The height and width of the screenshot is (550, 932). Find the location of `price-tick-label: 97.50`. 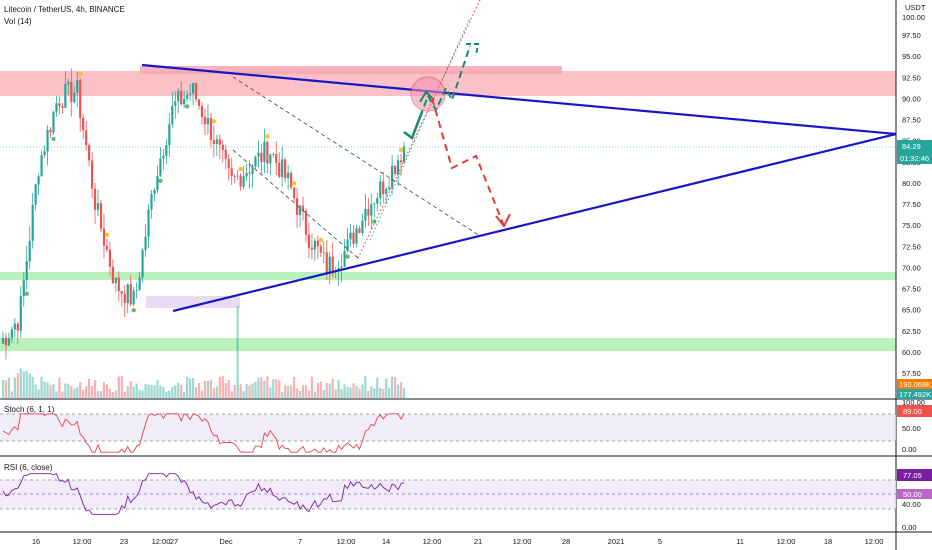

price-tick-label: 97.50 is located at coordinates (911, 35).